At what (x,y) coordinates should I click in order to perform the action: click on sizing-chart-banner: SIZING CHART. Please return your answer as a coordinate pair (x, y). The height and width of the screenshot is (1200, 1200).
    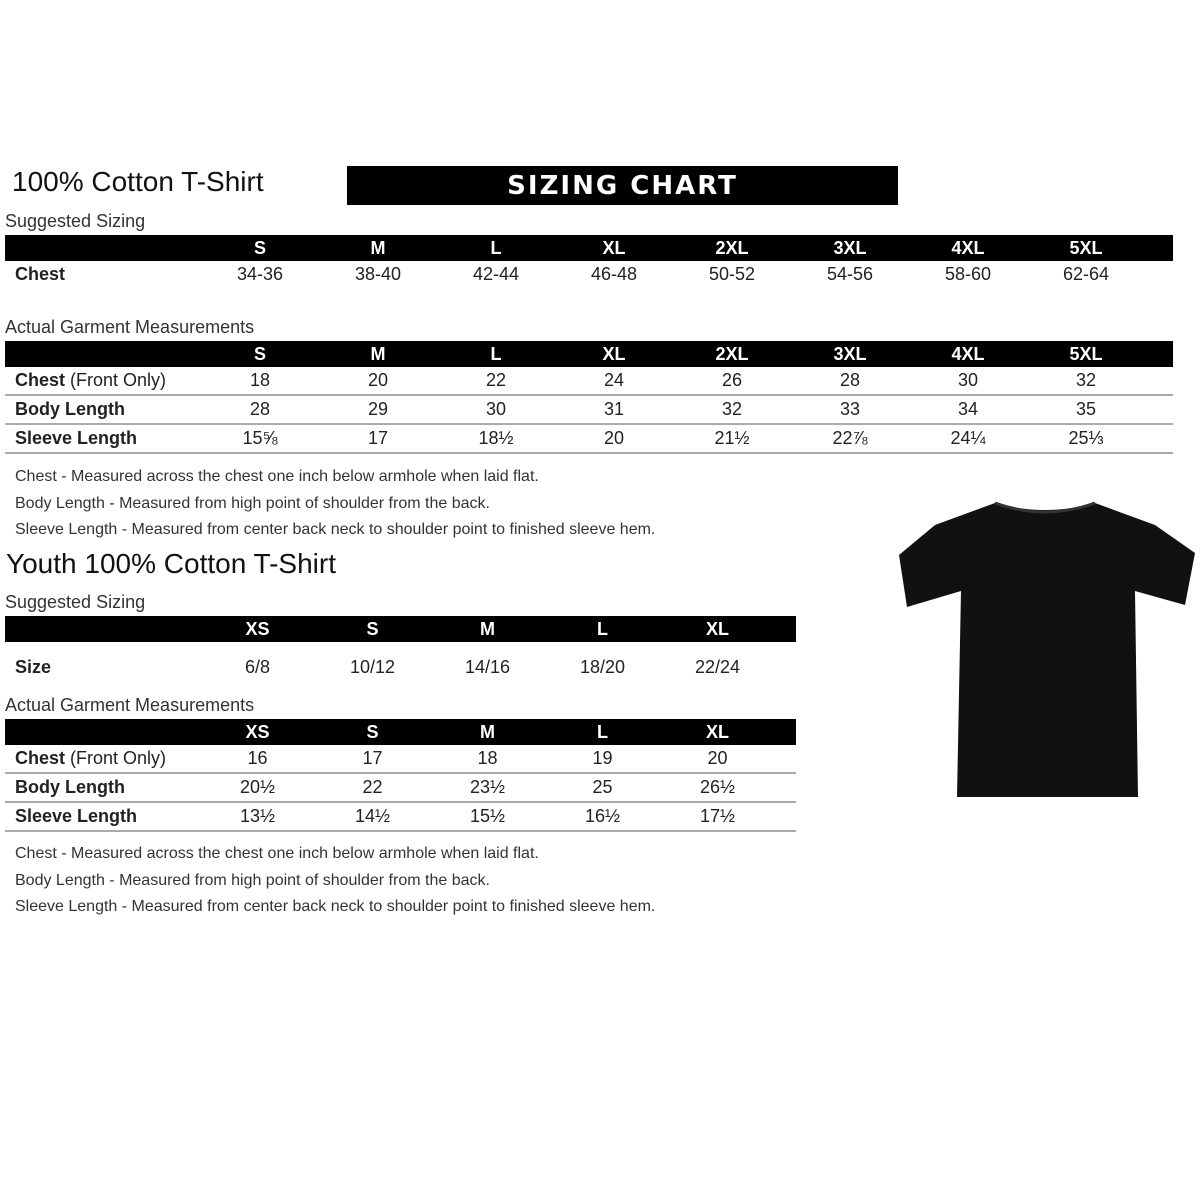
    Looking at the image, I should click on (622, 185).